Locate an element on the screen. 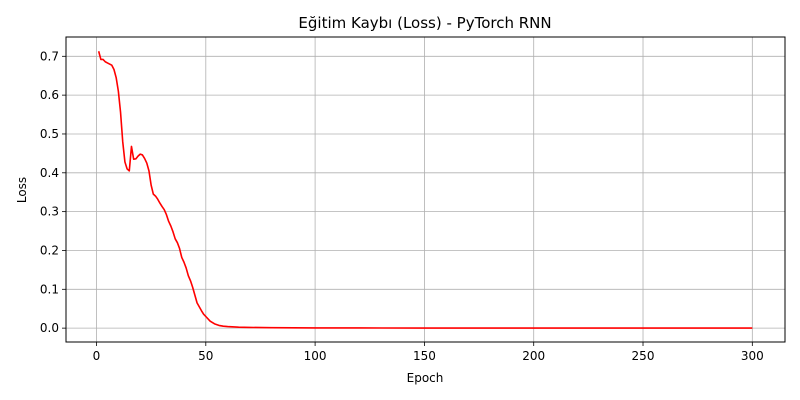  x-tick-label: 200 is located at coordinates (533, 356).